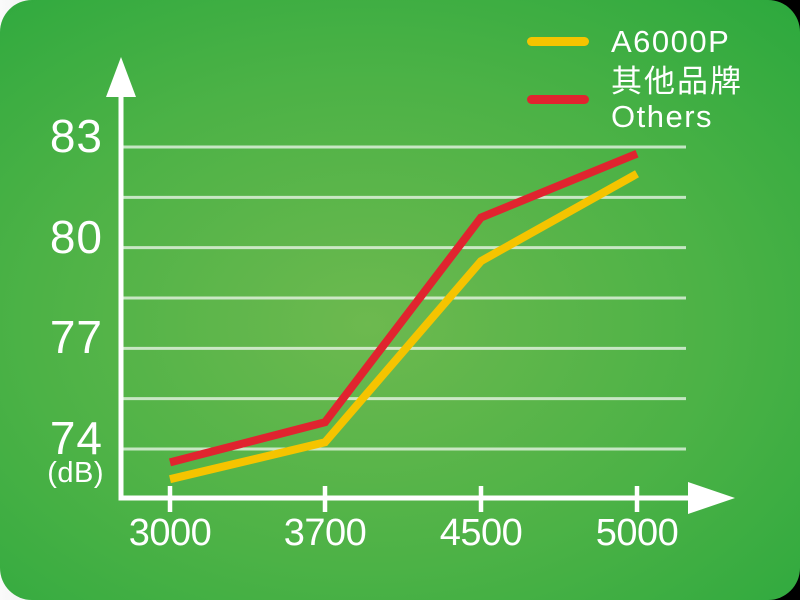  Describe the element at coordinates (76, 136) in the screenshot. I see `y-axis-tick-label: 83` at that location.